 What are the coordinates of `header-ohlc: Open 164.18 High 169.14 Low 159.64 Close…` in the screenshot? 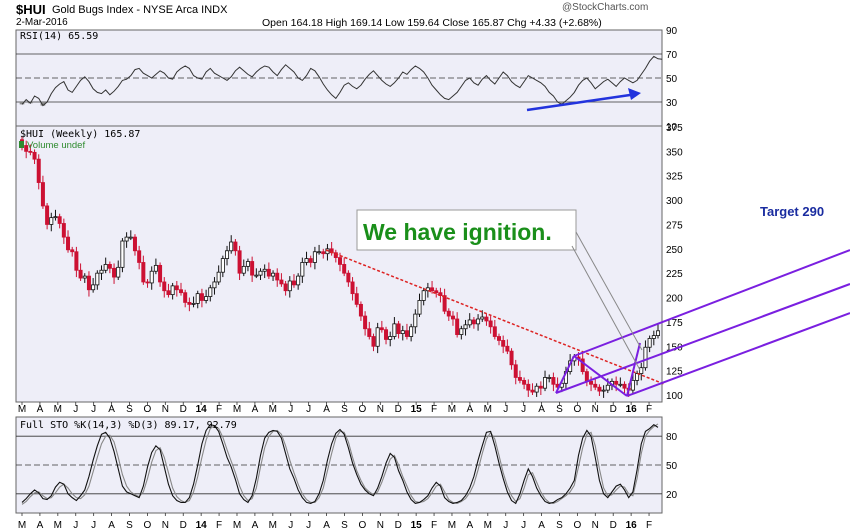 It's located at (432, 23).